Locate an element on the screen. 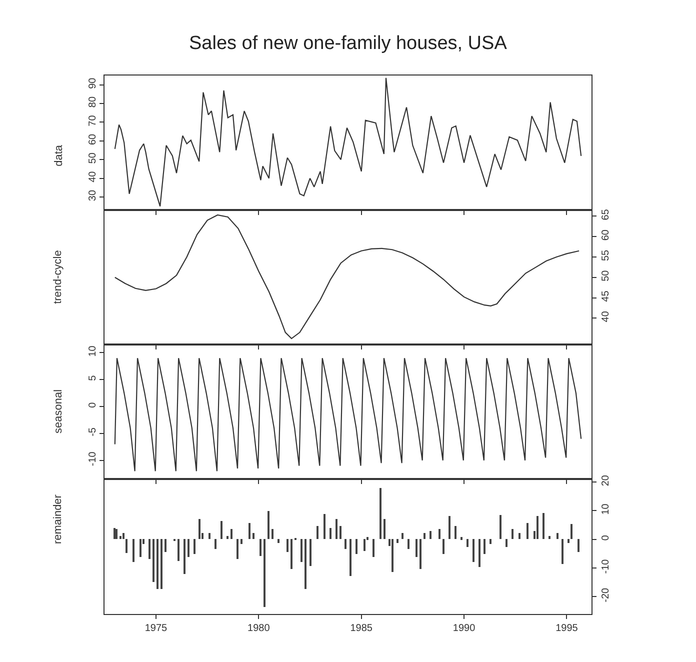 Image resolution: width=696 pixels, height=662 pixels. chart-title: Sales of new one-family houses, USA is located at coordinates (348, 43).